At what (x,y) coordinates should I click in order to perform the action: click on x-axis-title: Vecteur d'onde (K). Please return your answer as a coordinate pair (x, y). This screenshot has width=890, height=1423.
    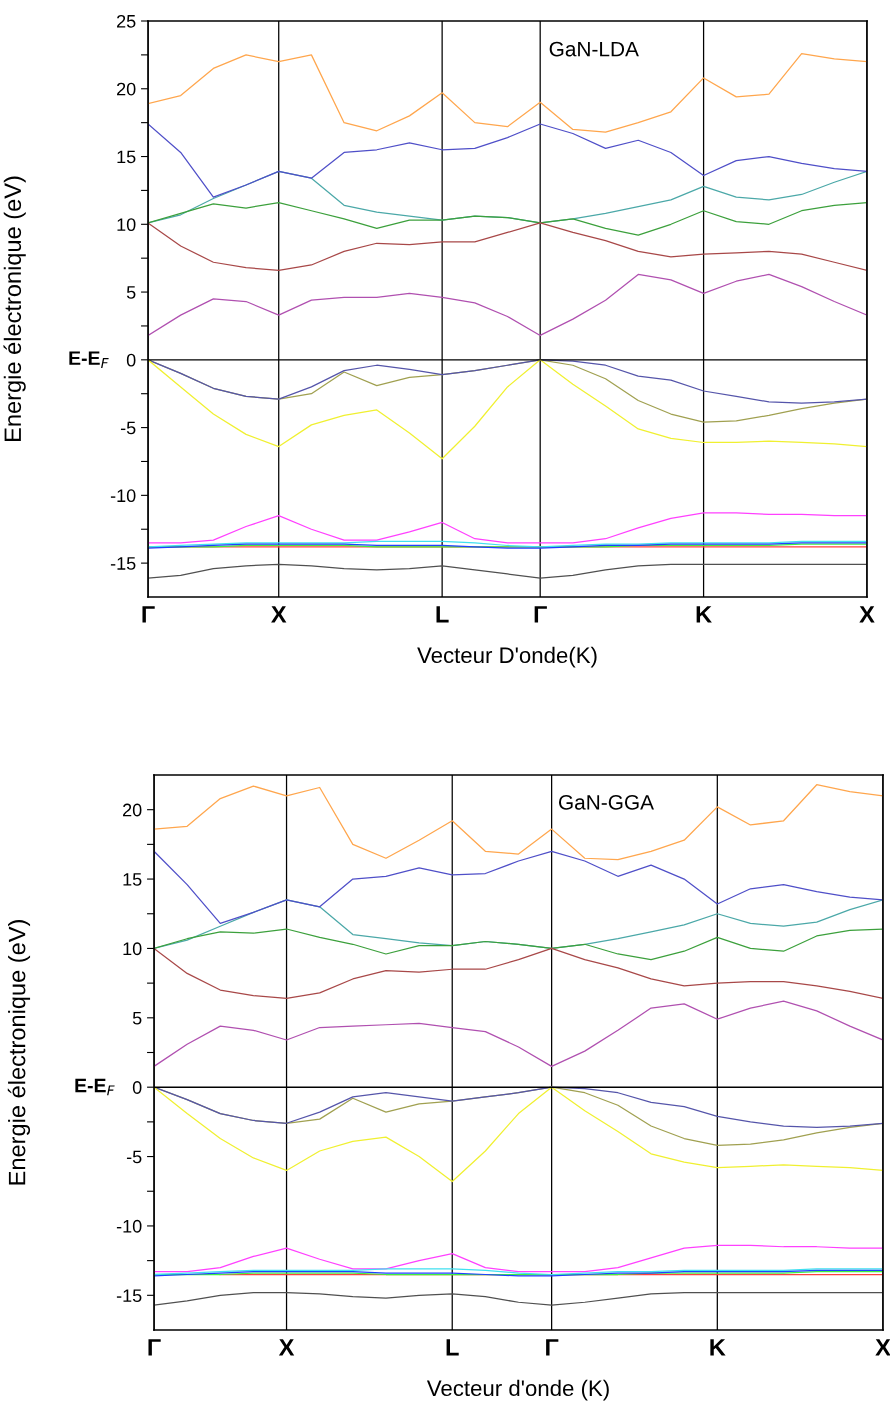
    Looking at the image, I should click on (517, 1390).